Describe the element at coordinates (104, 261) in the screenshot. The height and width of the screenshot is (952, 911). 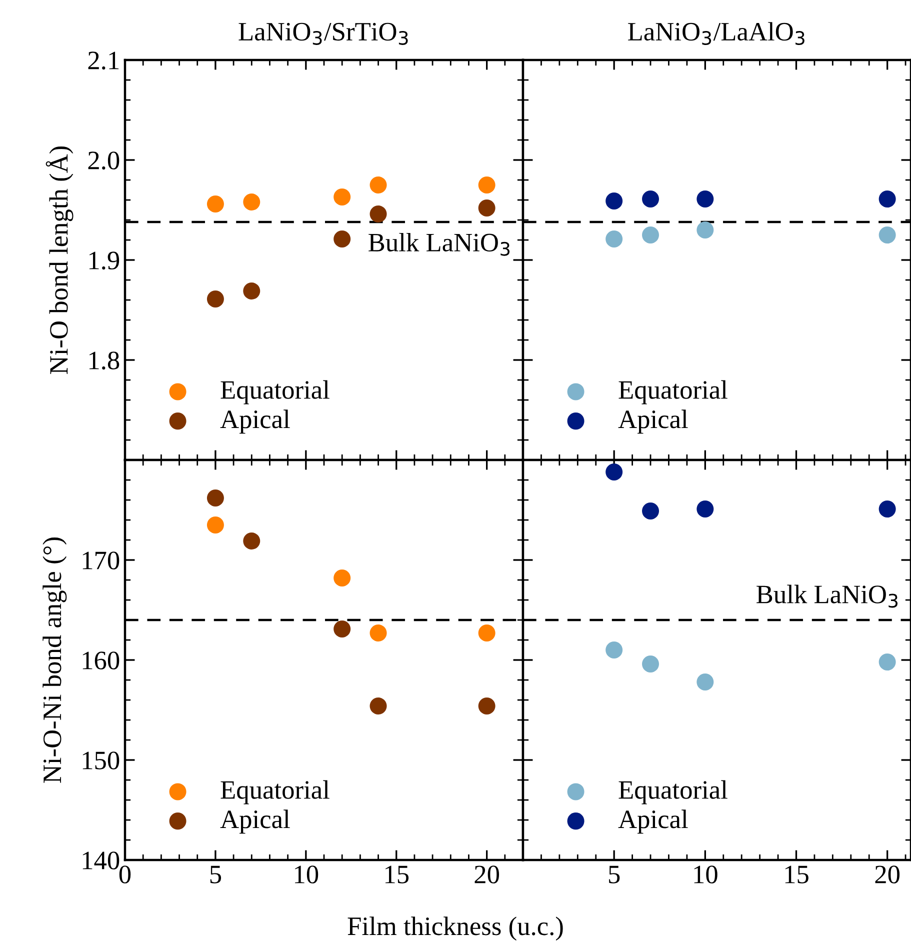
I see `y-tick-label: 1.9` at that location.